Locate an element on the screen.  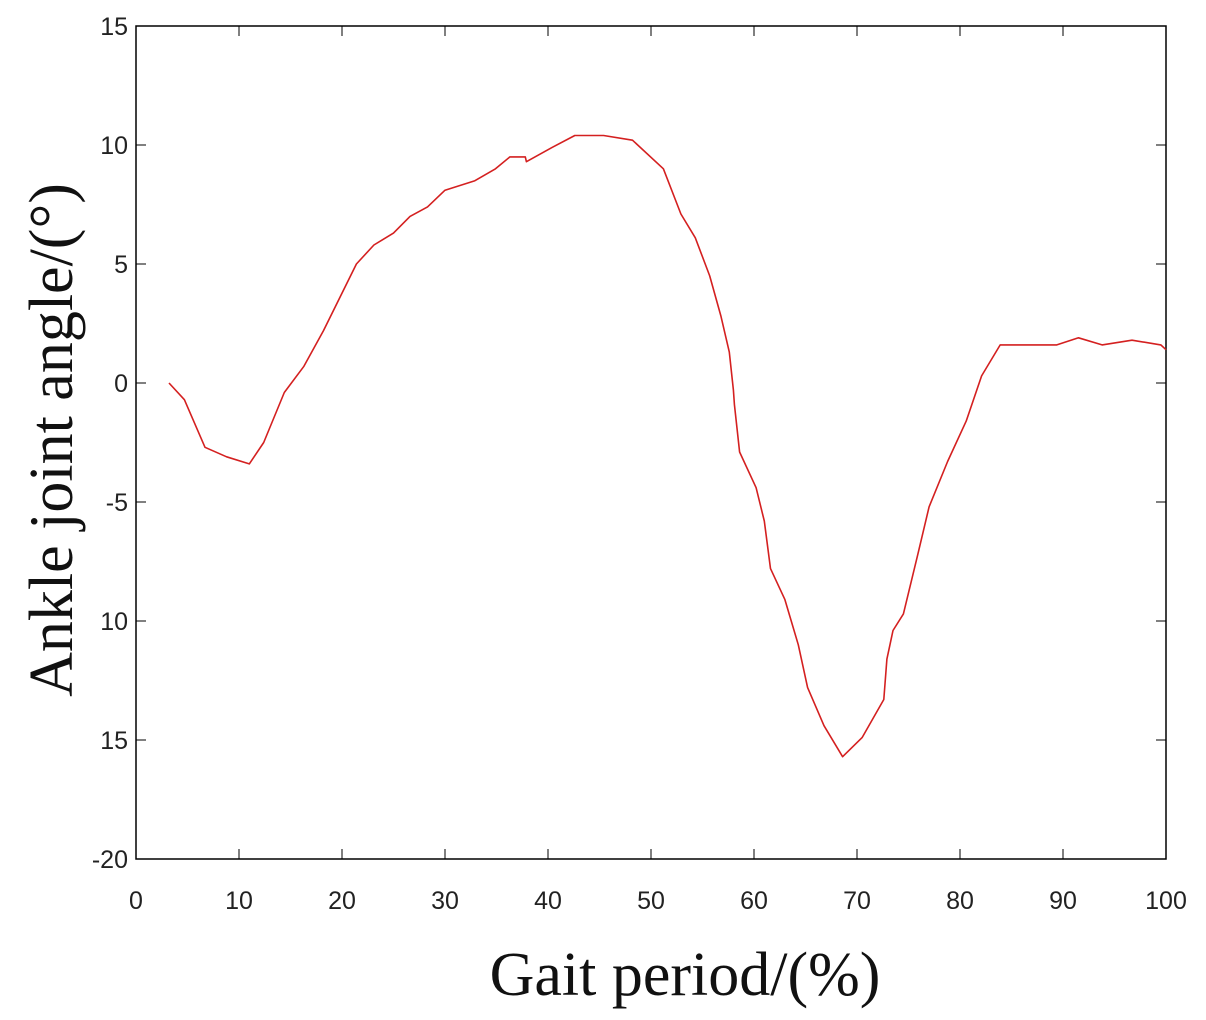
x-tick-label: 30 is located at coordinates (445, 901).